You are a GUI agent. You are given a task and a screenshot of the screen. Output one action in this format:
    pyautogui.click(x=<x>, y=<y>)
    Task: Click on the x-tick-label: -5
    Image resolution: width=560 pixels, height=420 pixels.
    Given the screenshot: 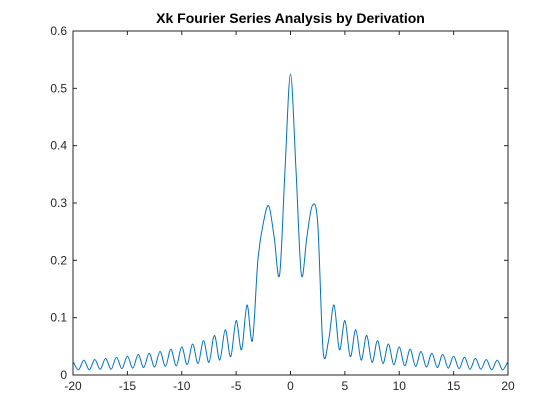 What is the action you would take?
    pyautogui.click(x=236, y=386)
    